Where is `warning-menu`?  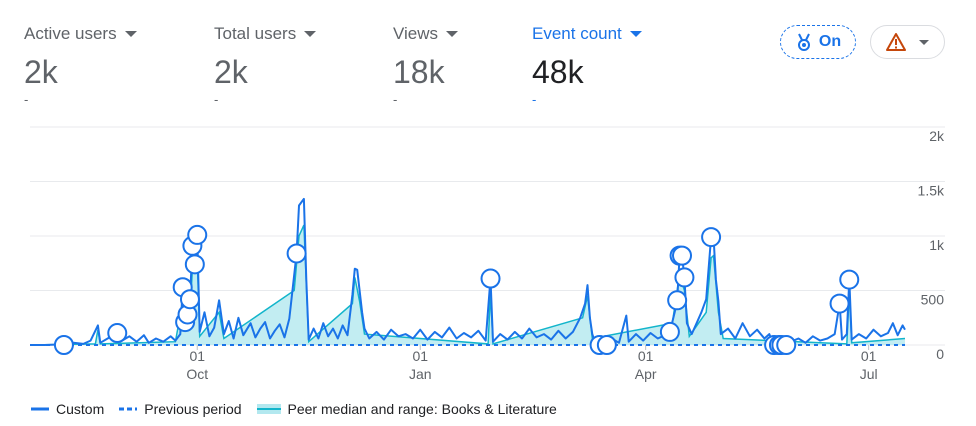 warning-menu is located at coordinates (907, 42).